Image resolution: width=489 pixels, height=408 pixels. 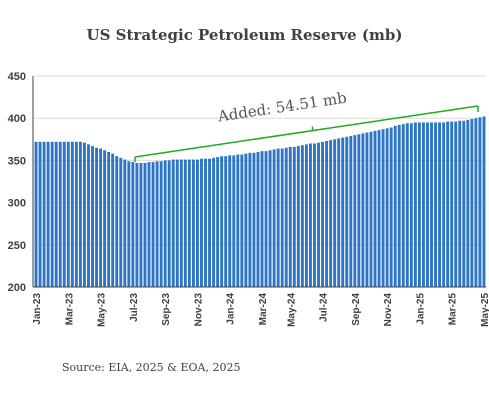 What do you see at coordinates (166, 309) in the screenshot?
I see `x-tick-label: Sep-23` at bounding box center [166, 309].